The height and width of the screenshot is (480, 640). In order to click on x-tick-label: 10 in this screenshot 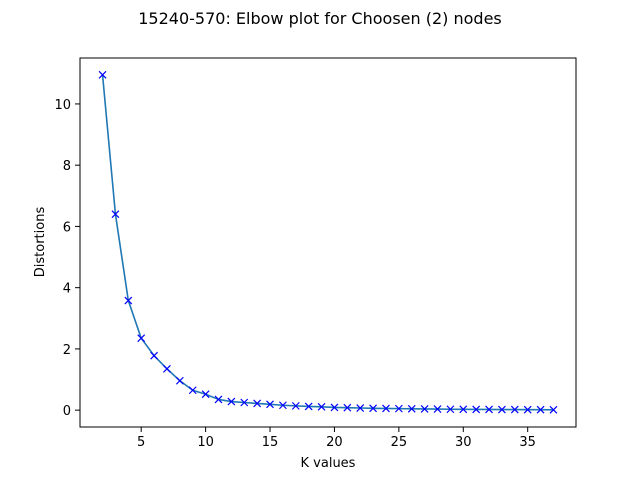, I will do `click(205, 442)`.